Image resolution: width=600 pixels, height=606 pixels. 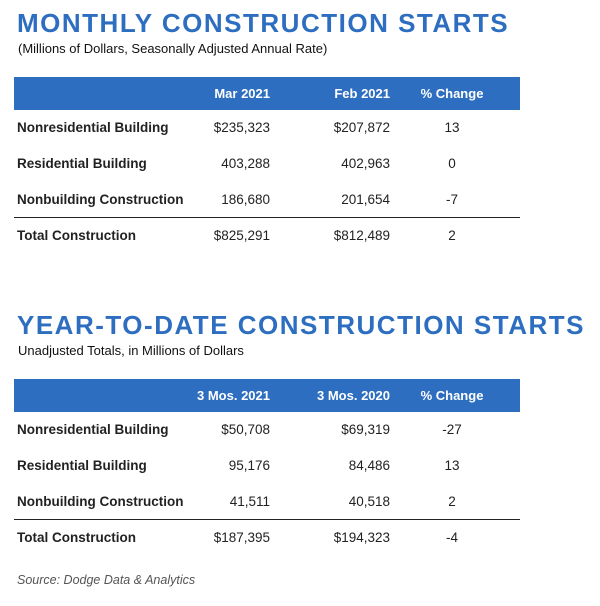 I want to click on table-cell: 95,176, so click(x=249, y=465).